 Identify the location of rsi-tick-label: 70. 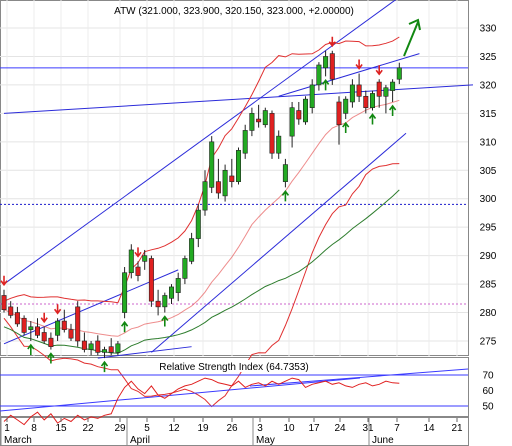
(488, 376).